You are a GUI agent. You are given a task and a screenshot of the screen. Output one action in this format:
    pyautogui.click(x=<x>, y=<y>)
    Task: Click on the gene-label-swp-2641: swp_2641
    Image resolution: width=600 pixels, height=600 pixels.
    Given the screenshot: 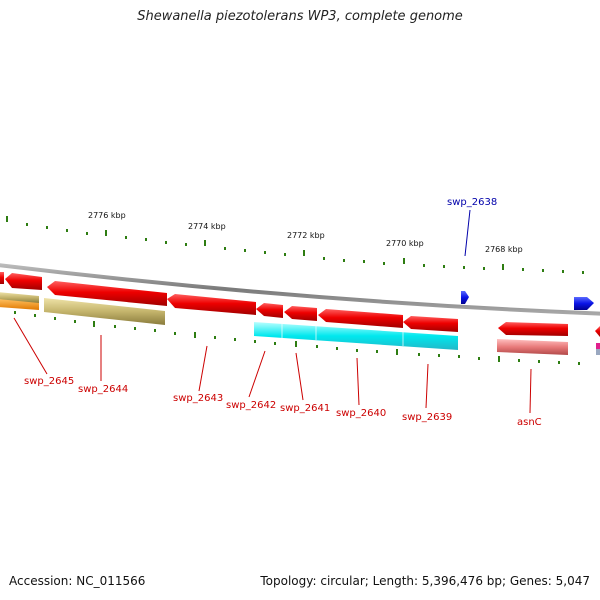 What is the action you would take?
    pyautogui.click(x=305, y=408)
    